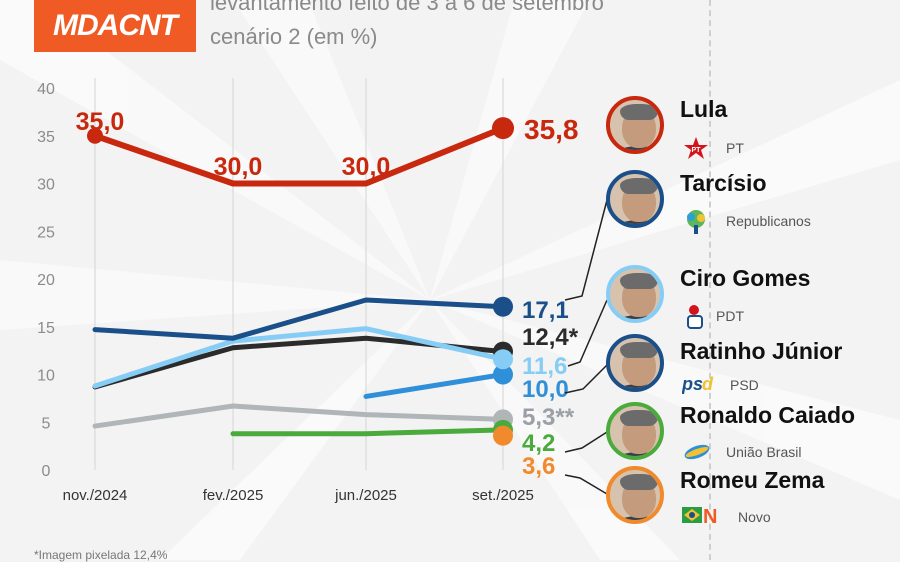 The width and height of the screenshot is (900, 562). What do you see at coordinates (95, 135) in the screenshot?
I see `series-start-point-lula` at bounding box center [95, 135].